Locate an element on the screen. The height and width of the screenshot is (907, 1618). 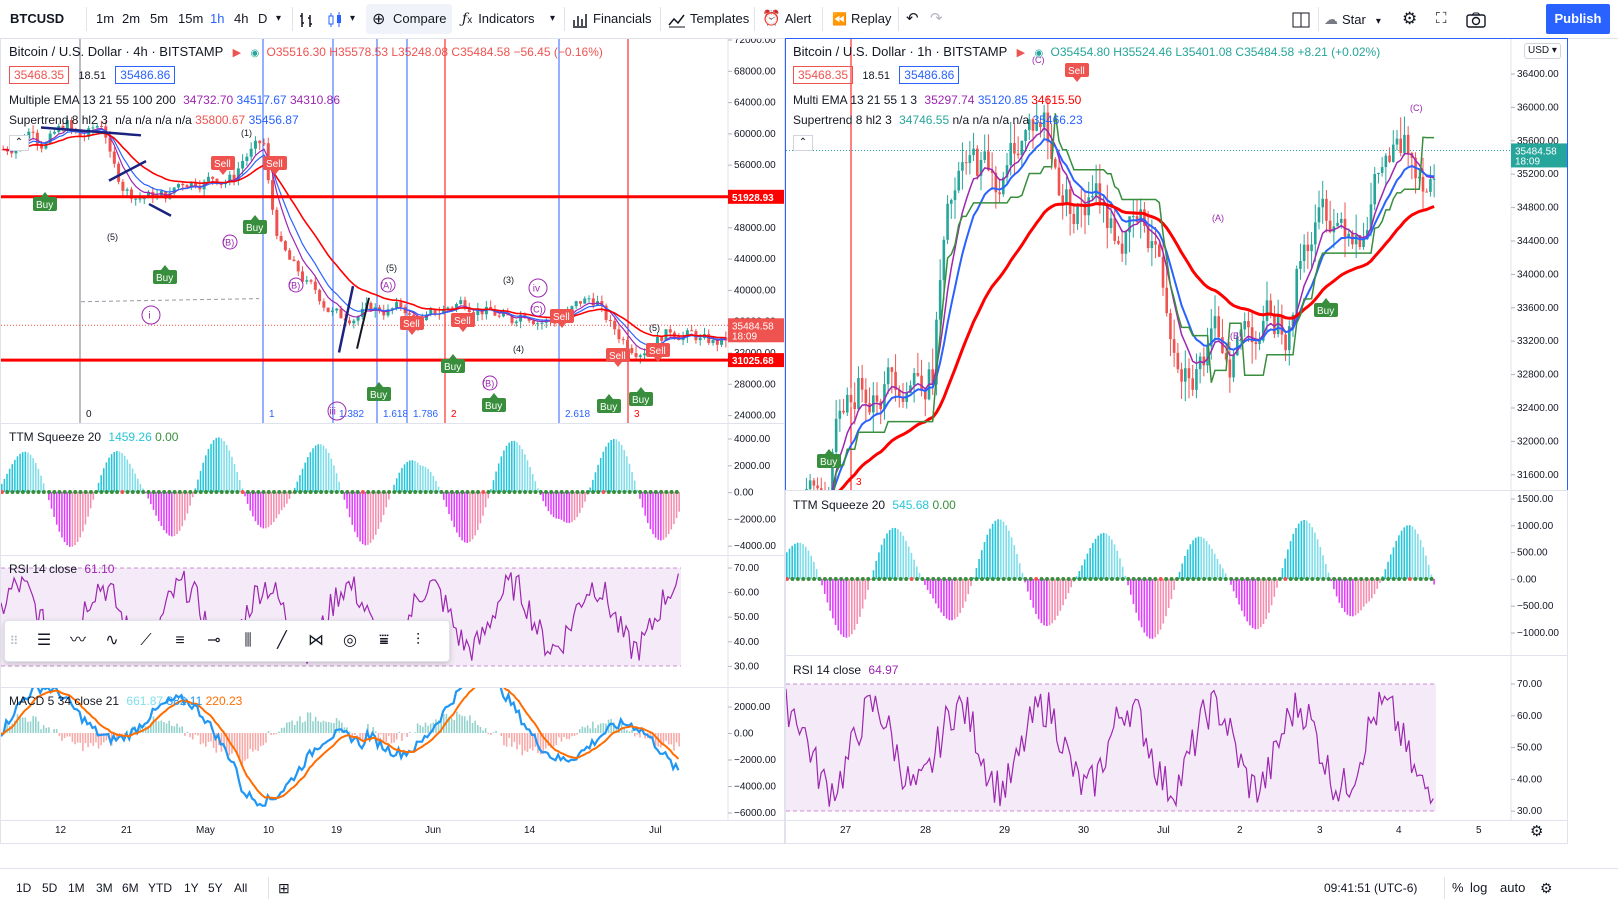
range-5d: 5D is located at coordinates (49, 888).